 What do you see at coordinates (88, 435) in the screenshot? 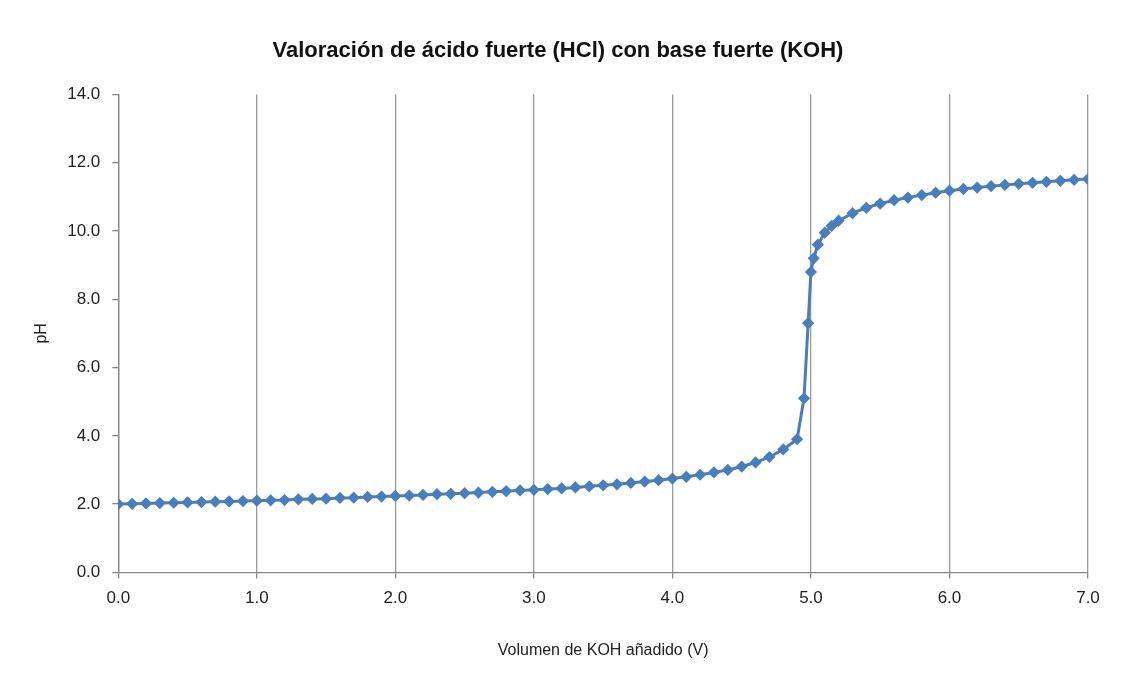
I see `y-tick-label: 4.0` at bounding box center [88, 435].